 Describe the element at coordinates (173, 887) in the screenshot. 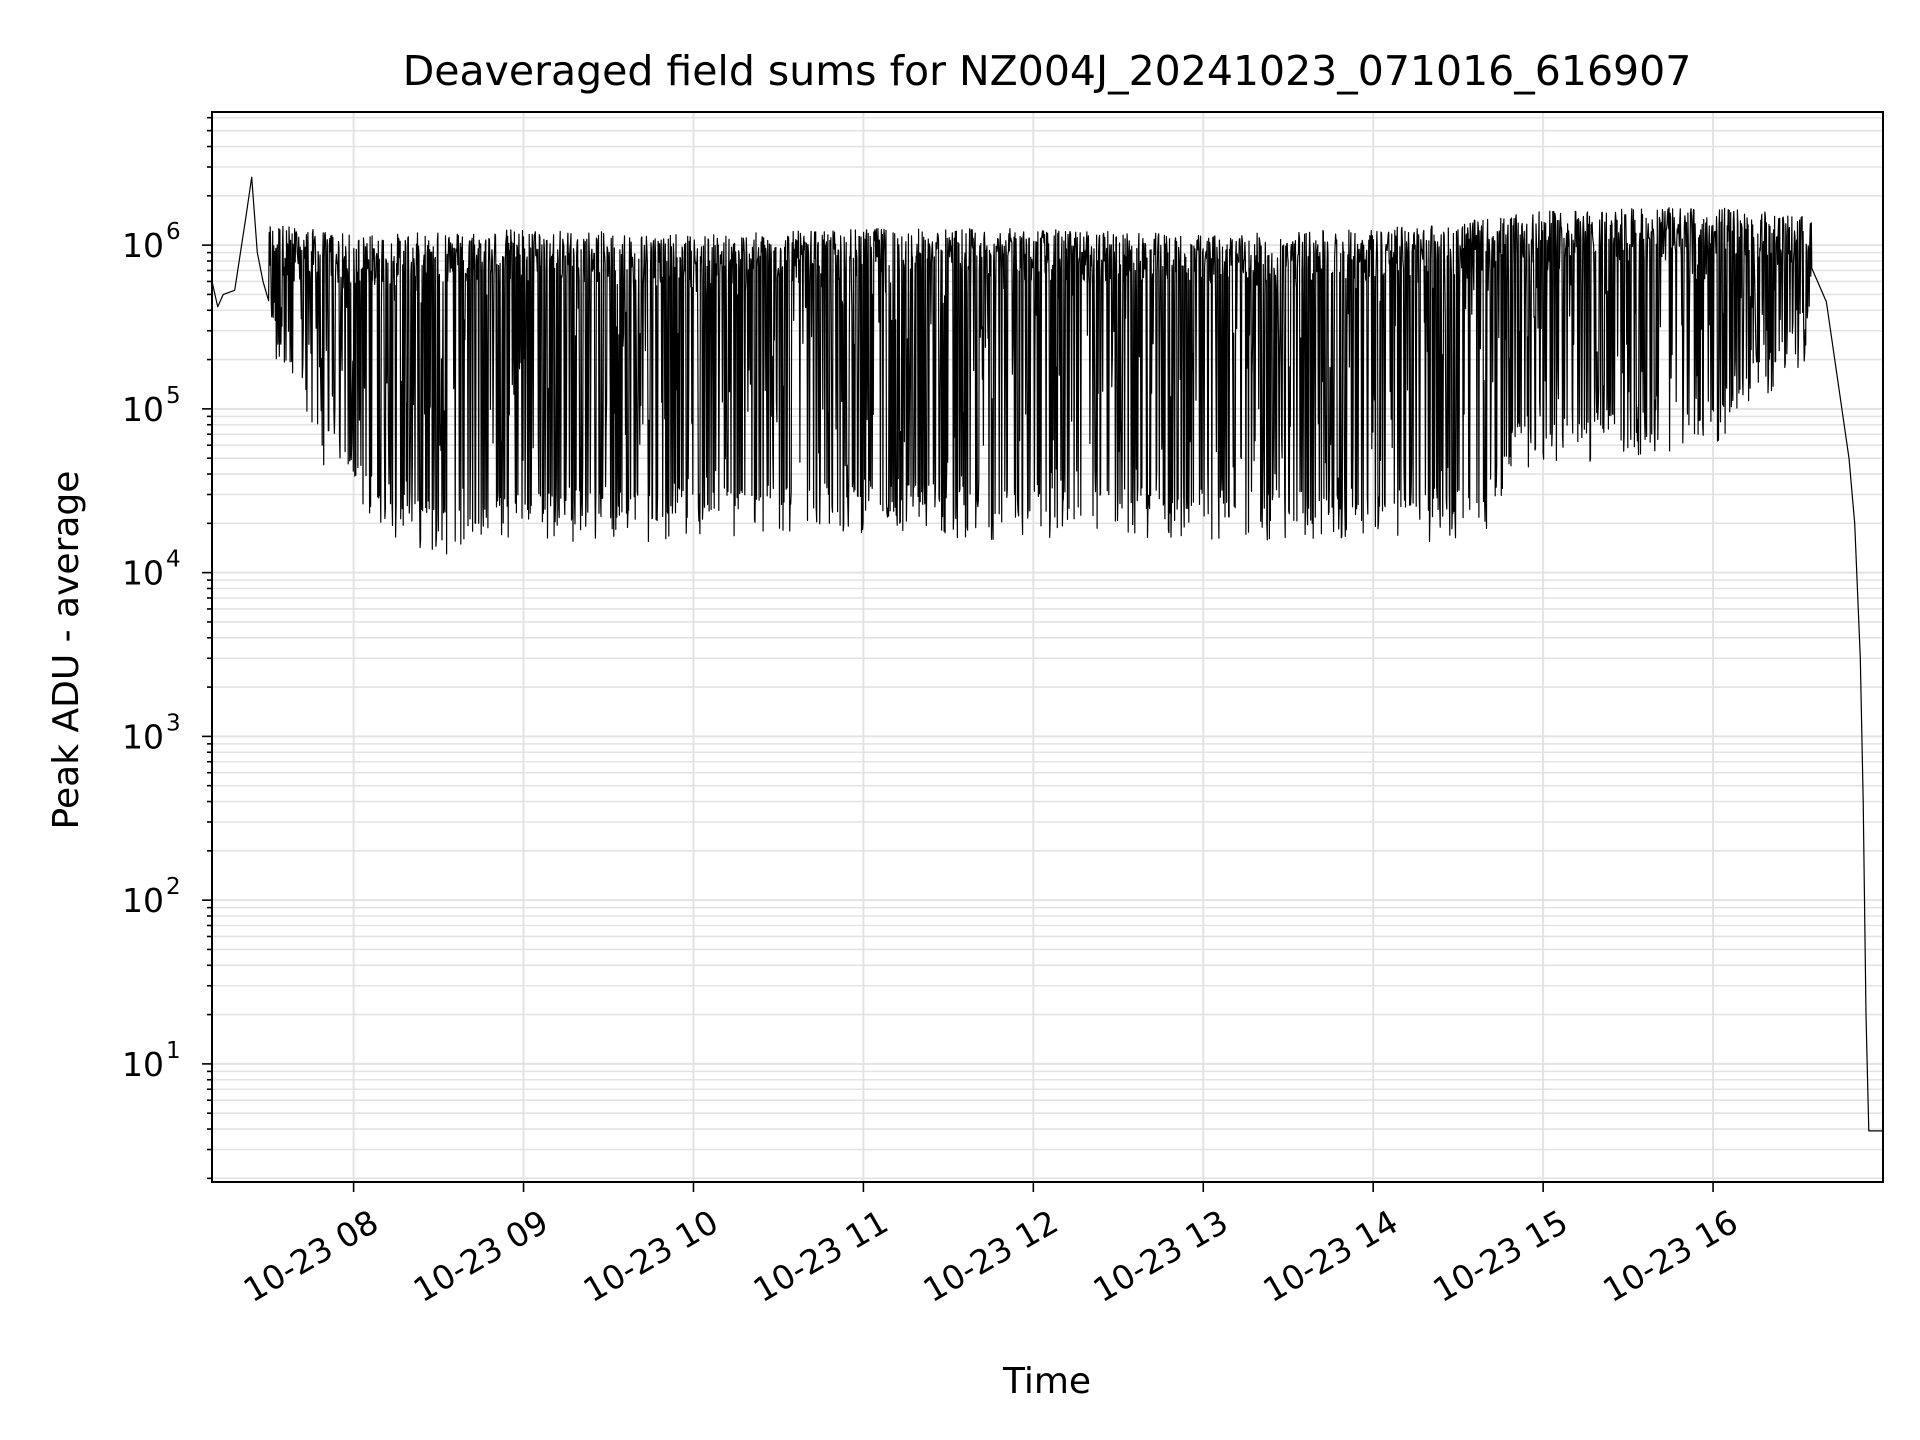

I see `y-tick-exponent: 2` at that location.